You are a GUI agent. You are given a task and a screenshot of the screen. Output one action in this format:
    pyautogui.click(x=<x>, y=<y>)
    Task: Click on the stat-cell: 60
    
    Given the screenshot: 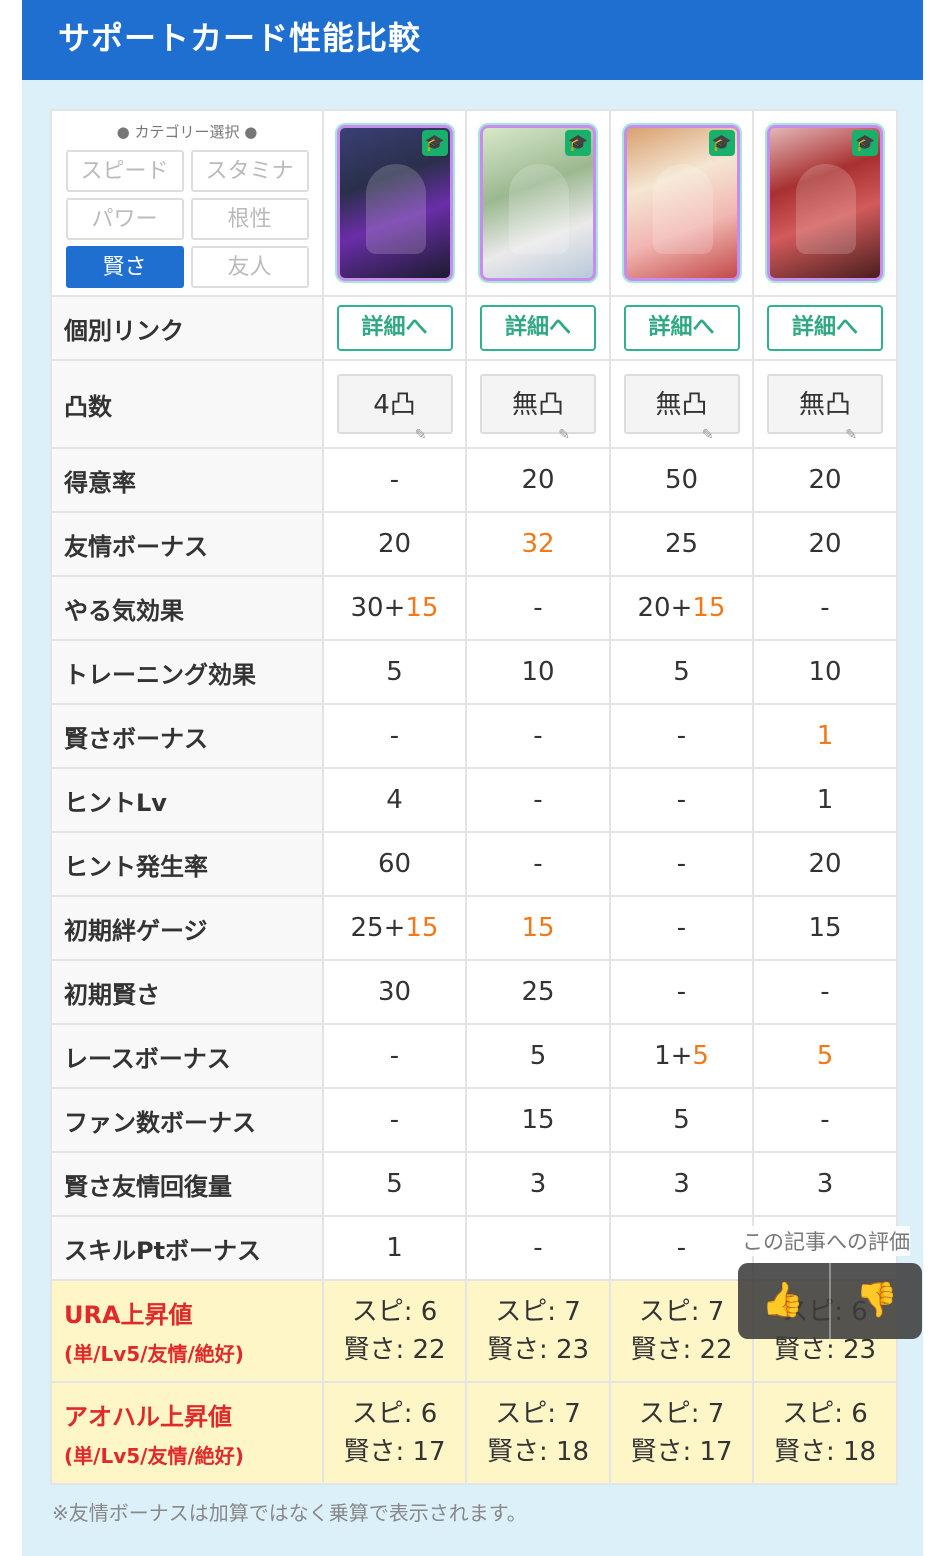 What is the action you would take?
    pyautogui.click(x=394, y=864)
    